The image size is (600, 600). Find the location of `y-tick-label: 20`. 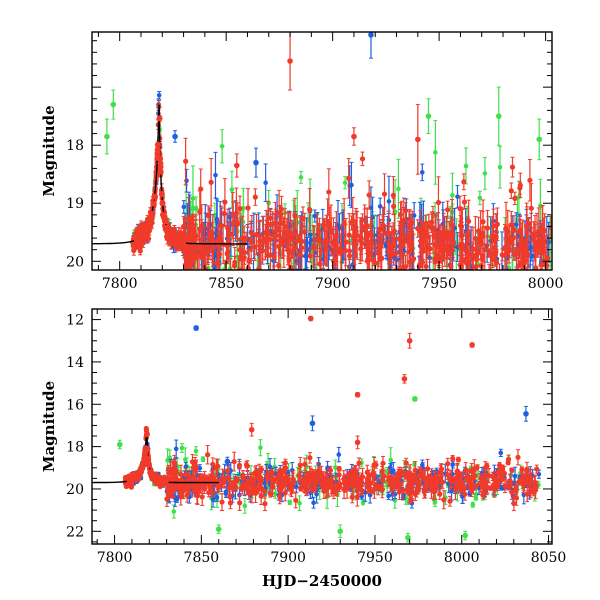

y-tick-label: 20 is located at coordinates (75, 262).